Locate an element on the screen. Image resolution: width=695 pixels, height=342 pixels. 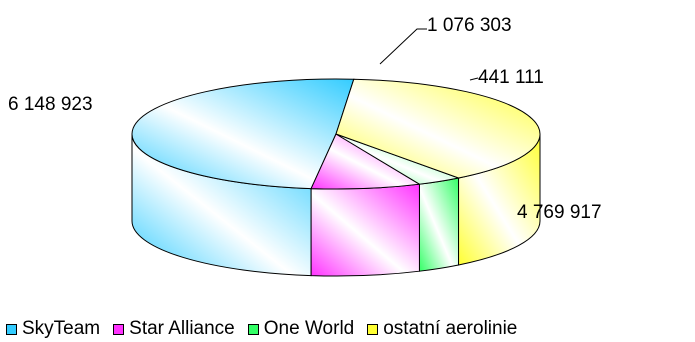
legend-label: Star Alliance is located at coordinates (182, 328).